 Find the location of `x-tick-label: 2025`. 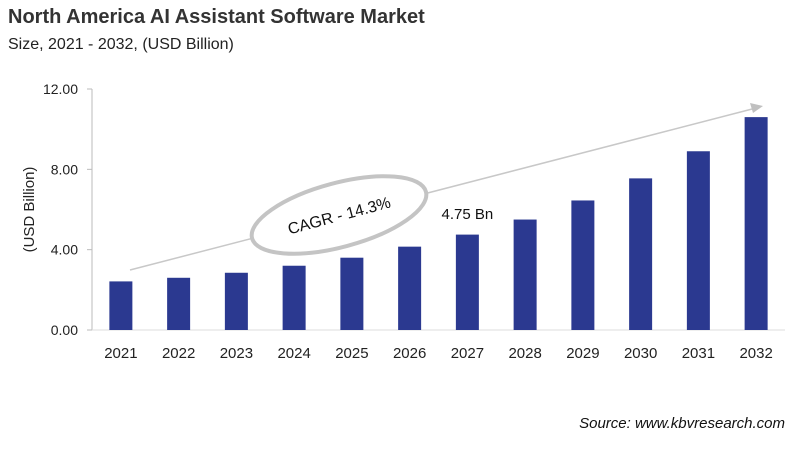

x-tick-label: 2025 is located at coordinates (351, 353).